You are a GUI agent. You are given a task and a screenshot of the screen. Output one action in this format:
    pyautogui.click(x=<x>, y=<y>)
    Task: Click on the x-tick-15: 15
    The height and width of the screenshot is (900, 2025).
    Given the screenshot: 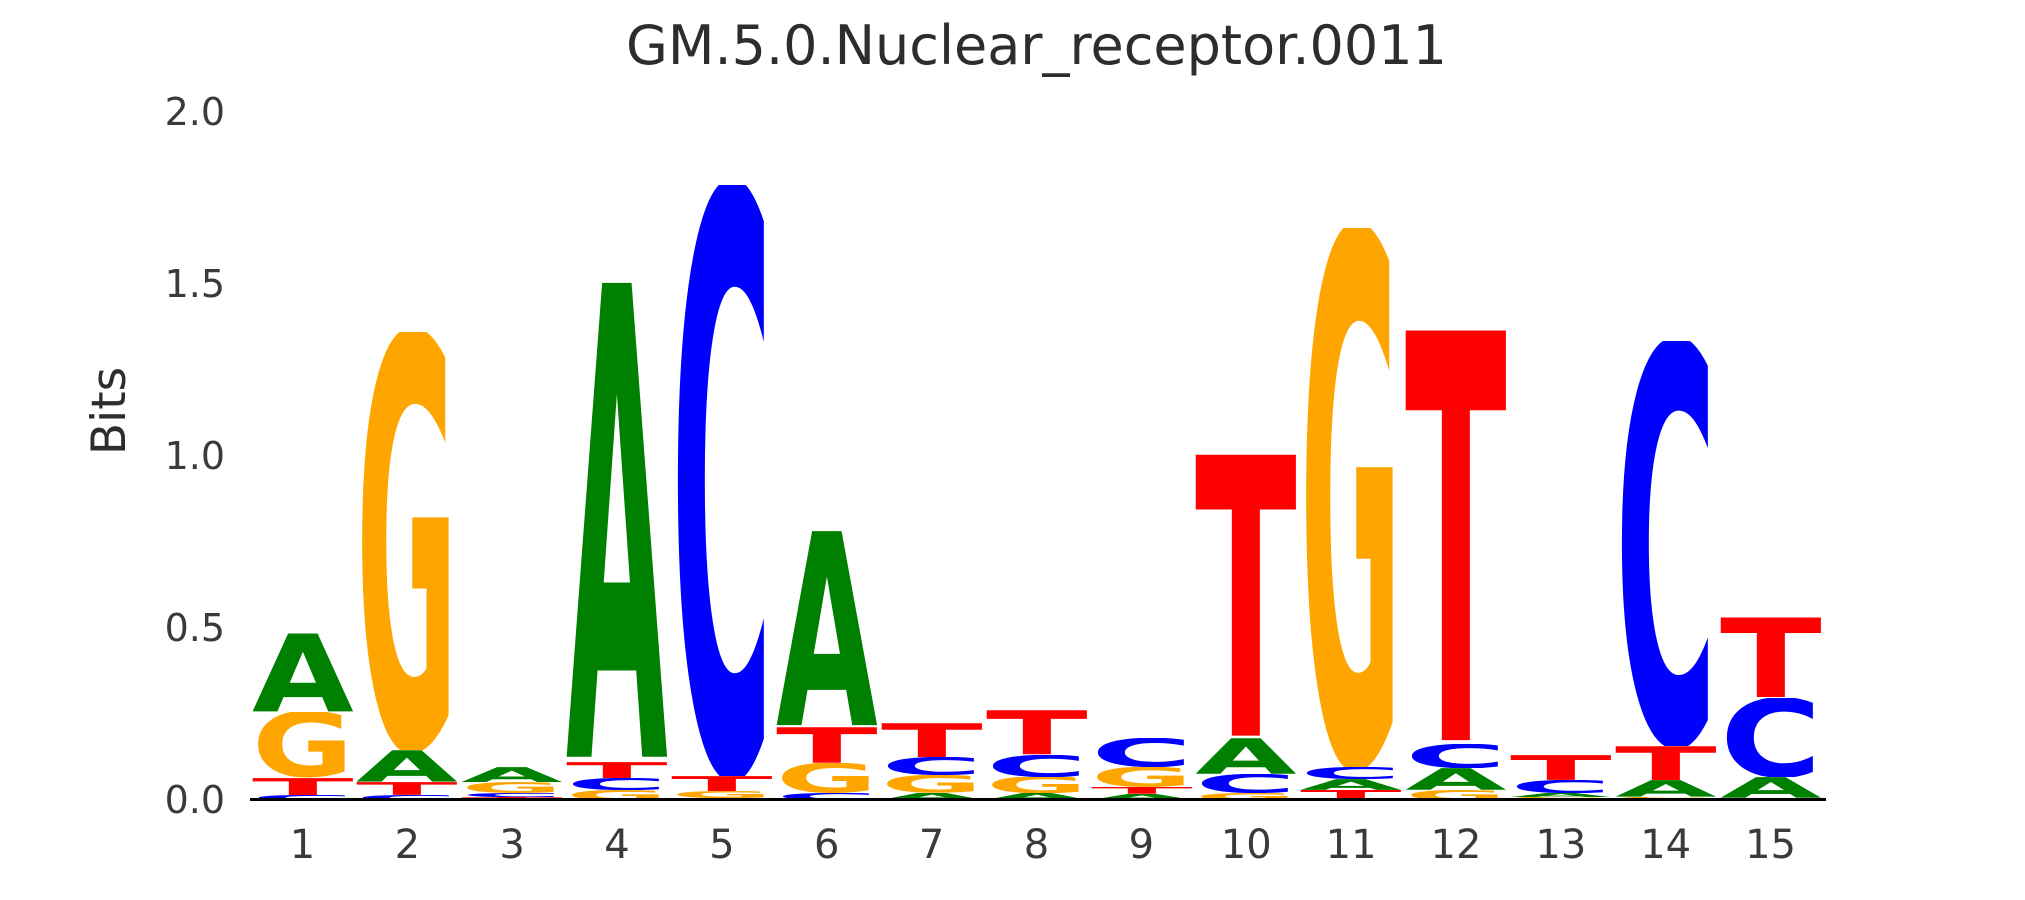 What is the action you would take?
    pyautogui.click(x=1771, y=845)
    